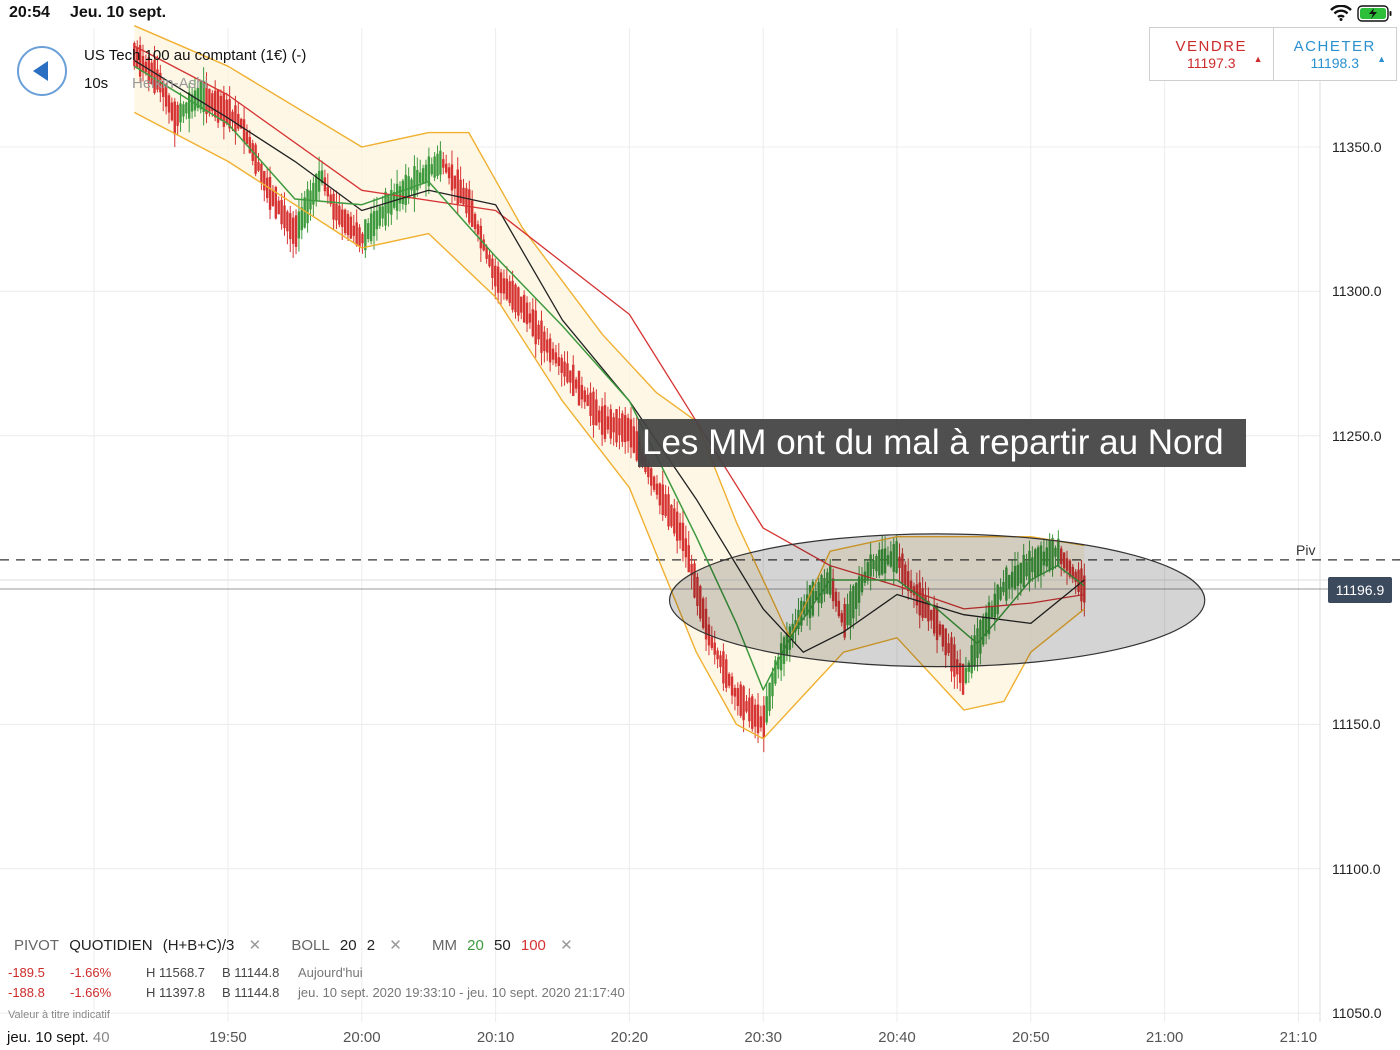  What do you see at coordinates (228, 1037) in the screenshot?
I see `x-tick-label: 19:50` at bounding box center [228, 1037].